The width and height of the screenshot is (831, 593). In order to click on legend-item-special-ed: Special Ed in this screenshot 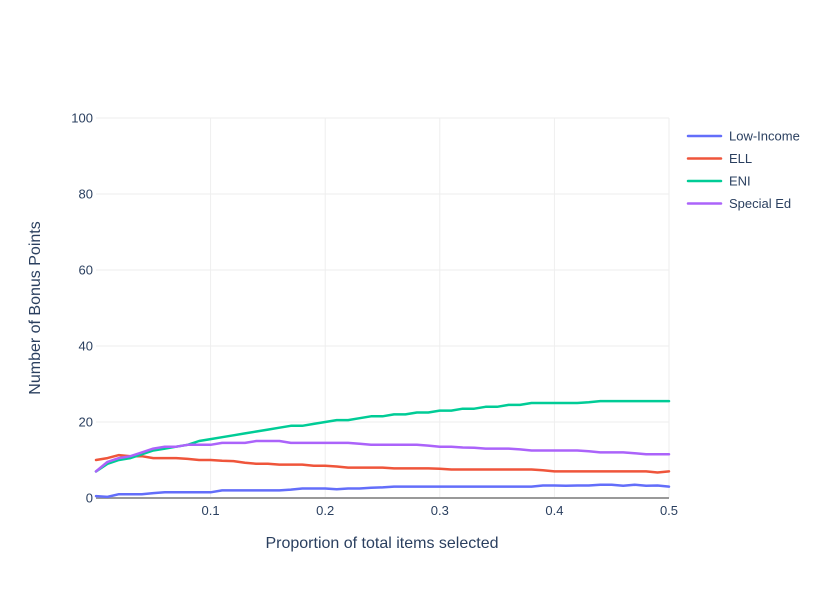, I will do `click(738, 203)`.